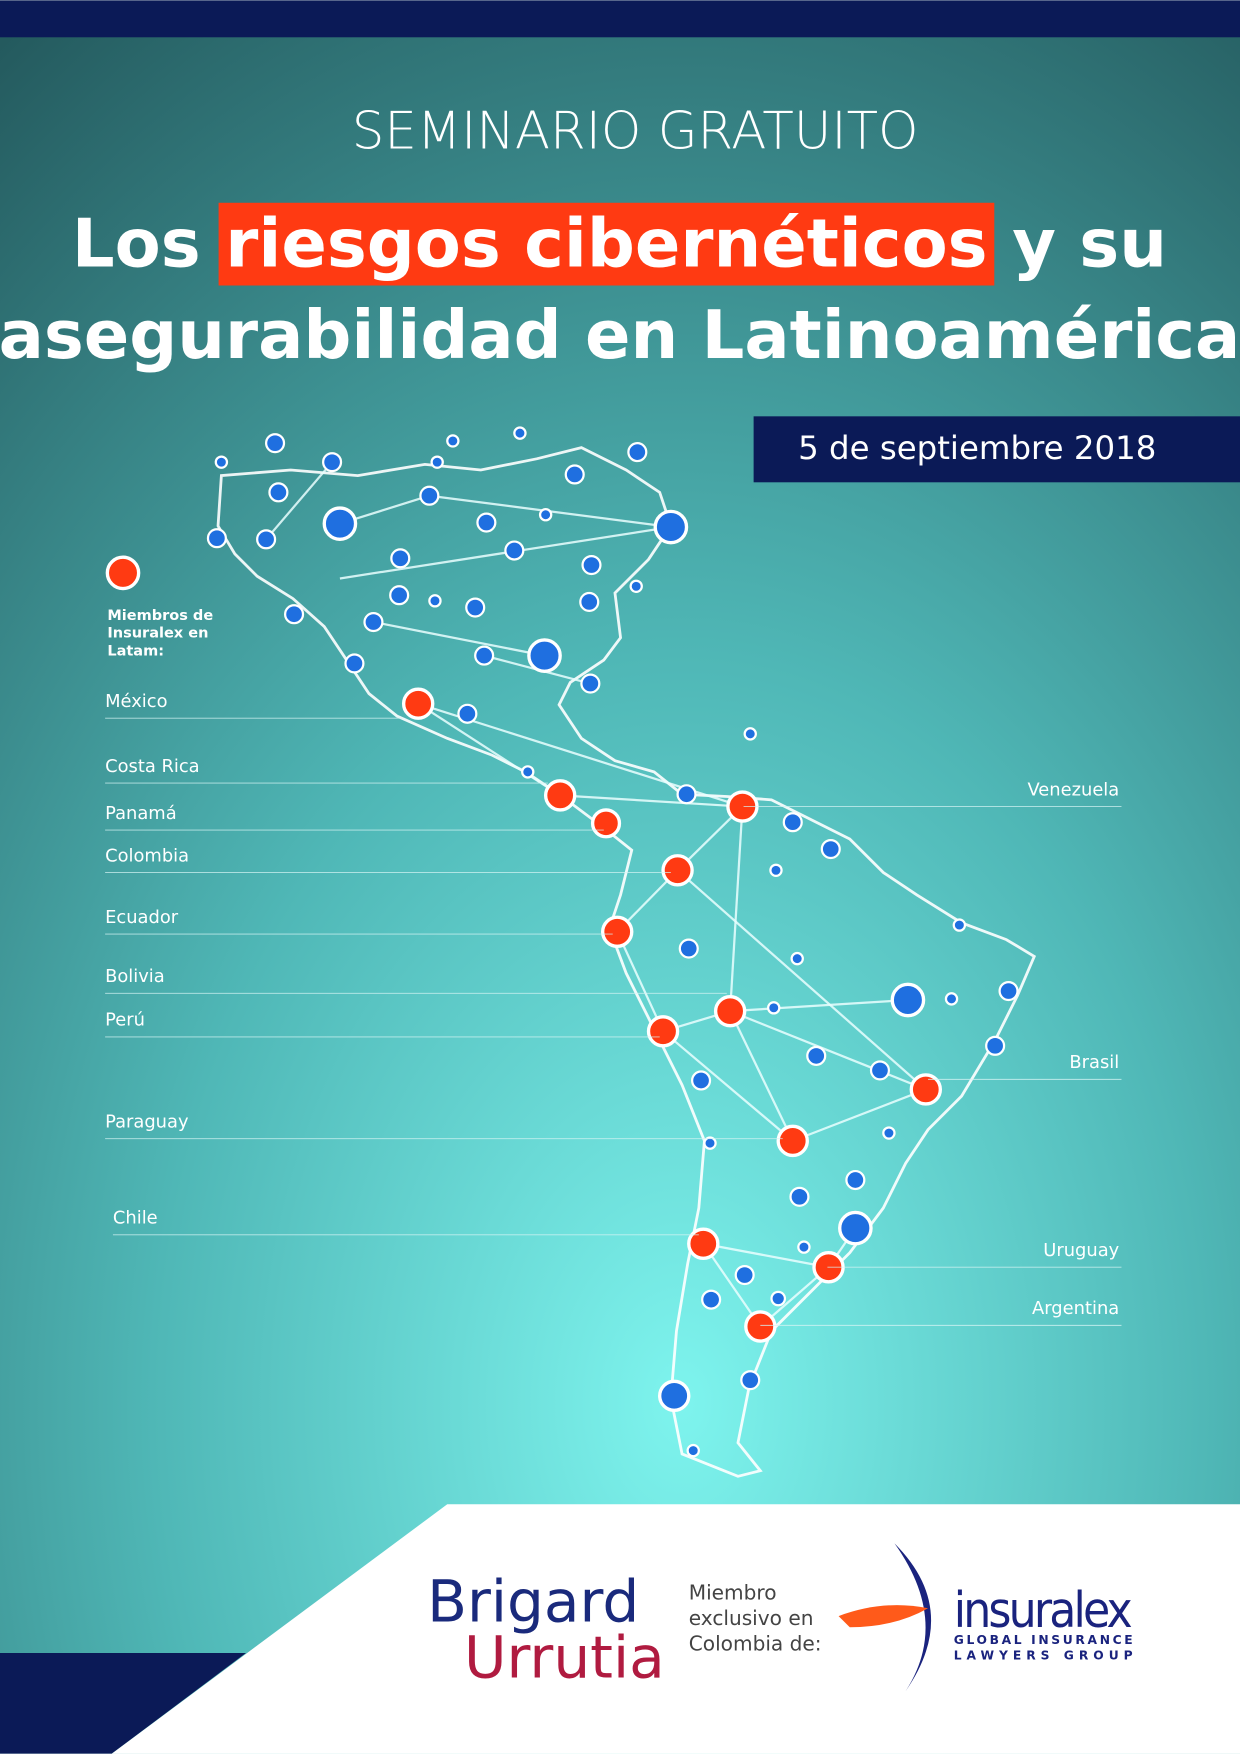 The height and width of the screenshot is (1754, 1240). Describe the element at coordinates (123, 573) in the screenshot. I see `legend-dot` at that location.